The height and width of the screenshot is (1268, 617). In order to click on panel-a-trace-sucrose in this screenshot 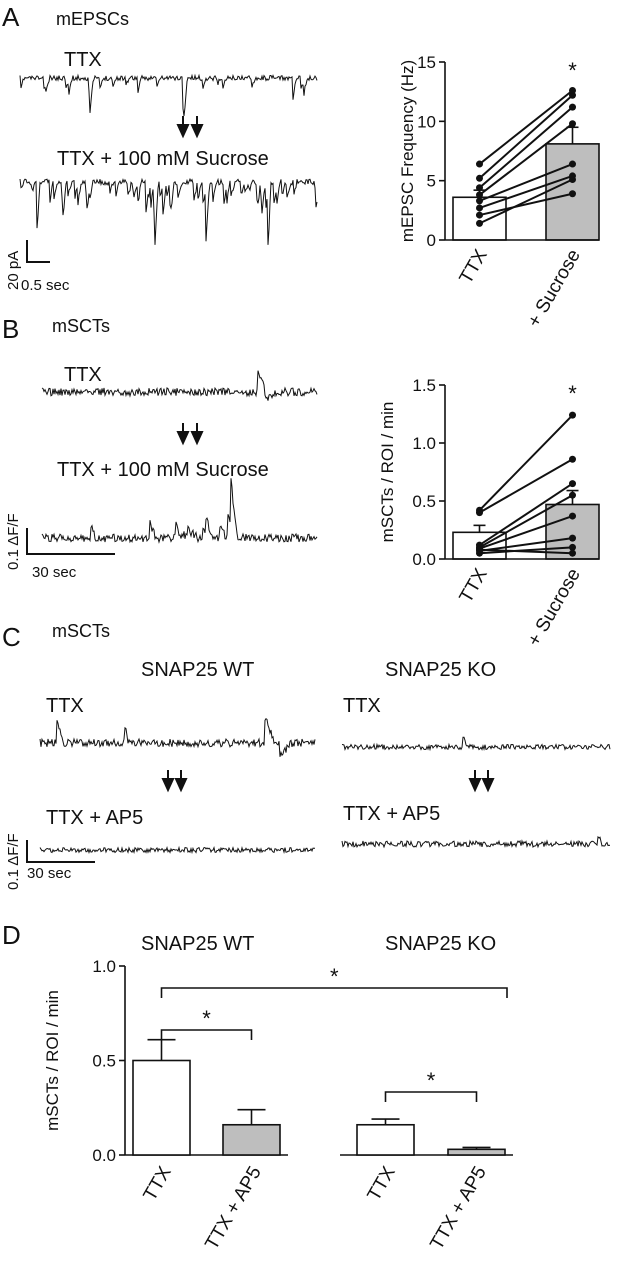, I will do `click(168, 211)`.